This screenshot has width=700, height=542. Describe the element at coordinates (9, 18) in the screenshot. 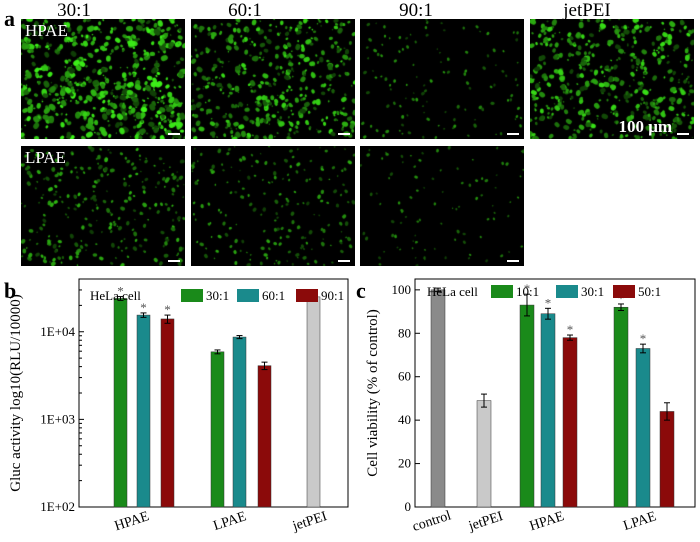

I see `panel-a-letter: a` at that location.